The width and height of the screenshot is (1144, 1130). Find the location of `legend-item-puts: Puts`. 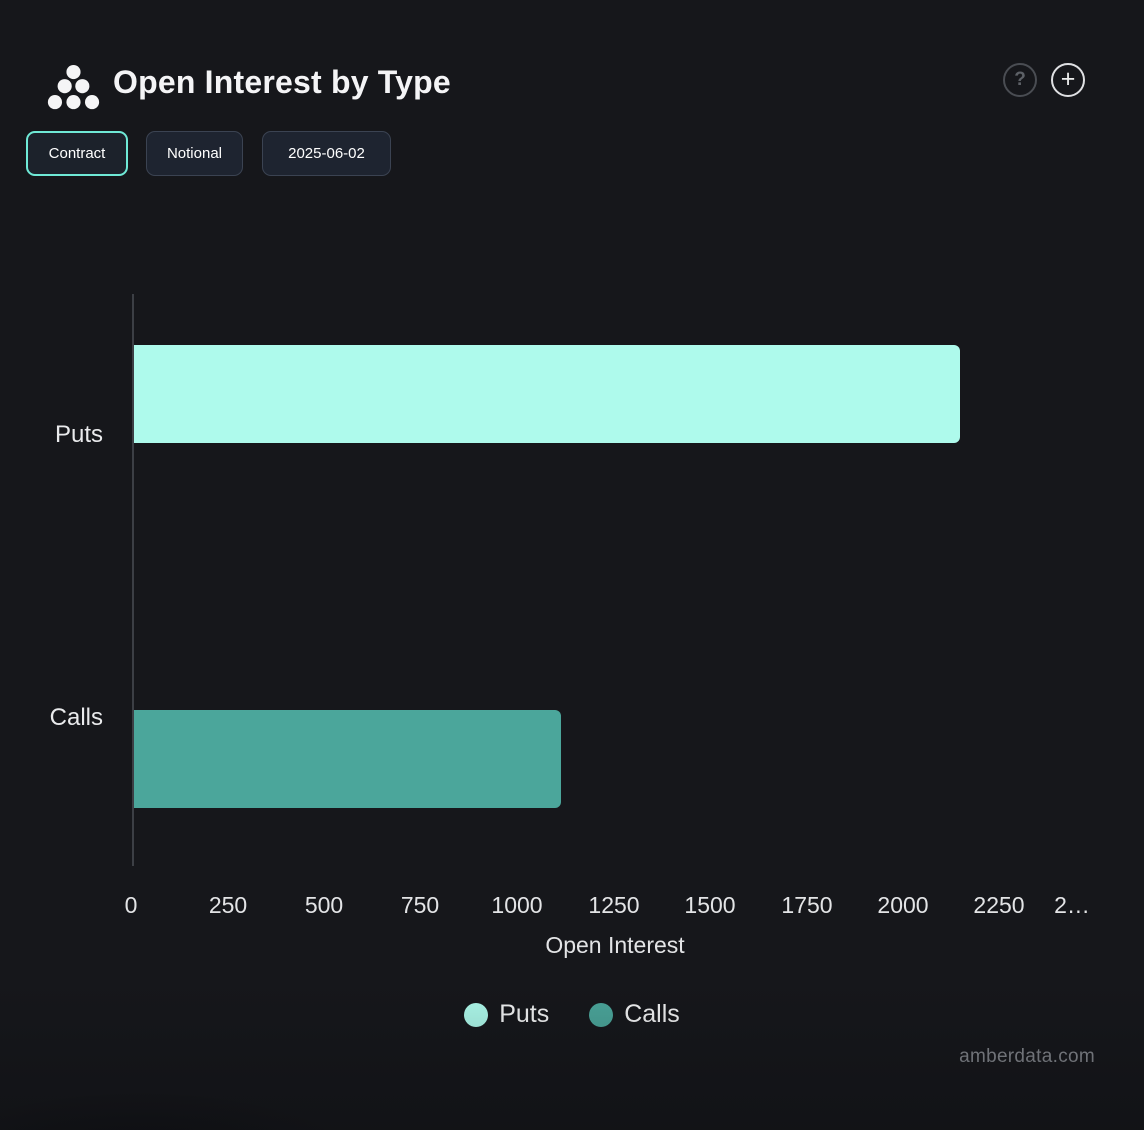

legend-item-puts: Puts is located at coordinates (506, 1014).